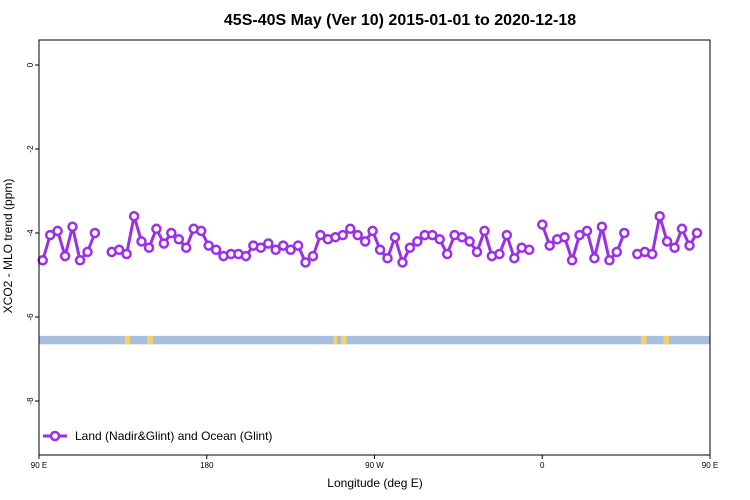 The image size is (750, 500). I want to click on series-layer, so click(370, 239).